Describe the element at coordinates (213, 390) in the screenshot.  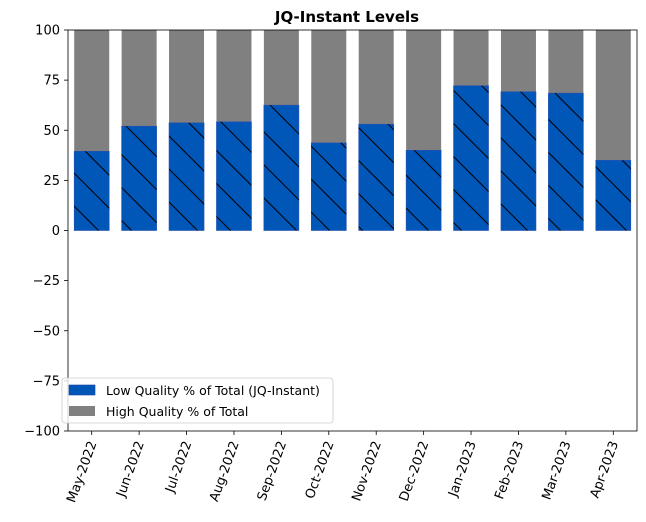
I see `legend-label-low-quality: Low Quality % of Total (JQ-Instant)` at that location.